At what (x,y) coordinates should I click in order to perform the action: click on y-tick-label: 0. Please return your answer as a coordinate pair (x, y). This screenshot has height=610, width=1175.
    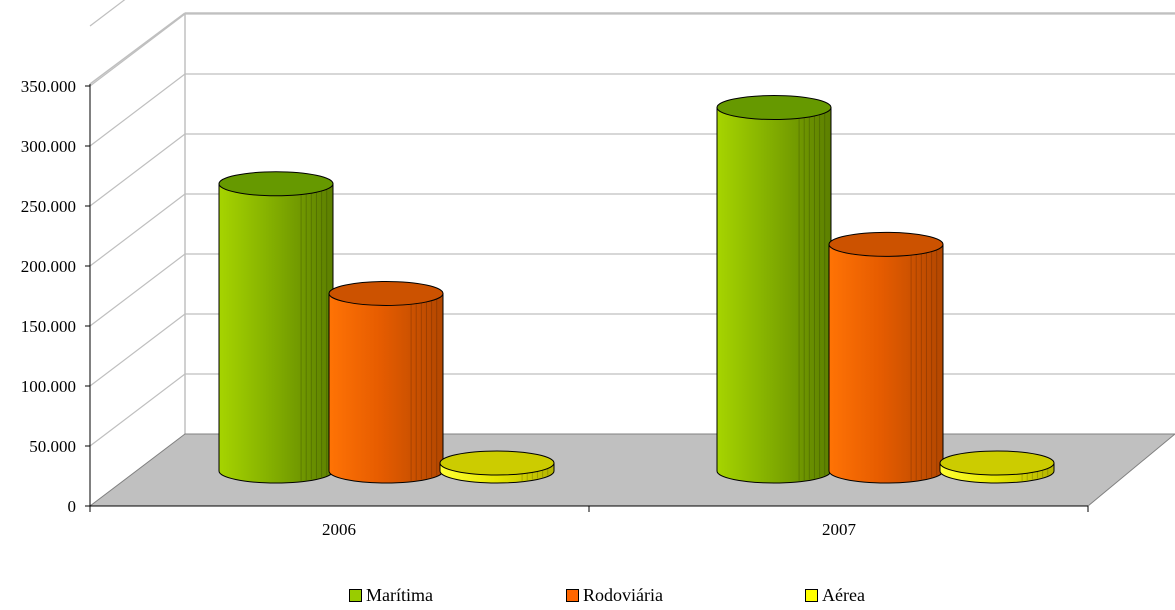
    Looking at the image, I should click on (72, 506).